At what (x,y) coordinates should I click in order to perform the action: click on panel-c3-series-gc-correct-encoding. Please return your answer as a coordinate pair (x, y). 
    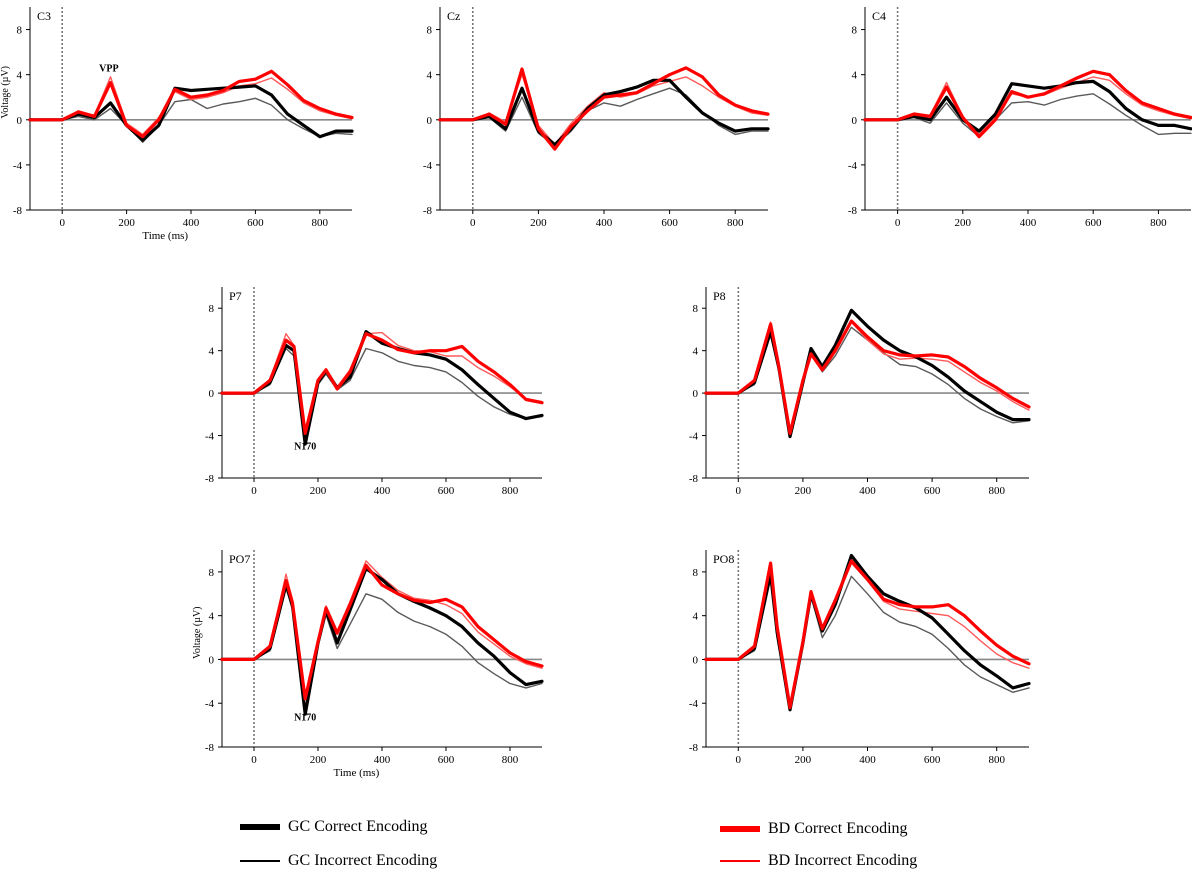
    Looking at the image, I should click on (191, 113).